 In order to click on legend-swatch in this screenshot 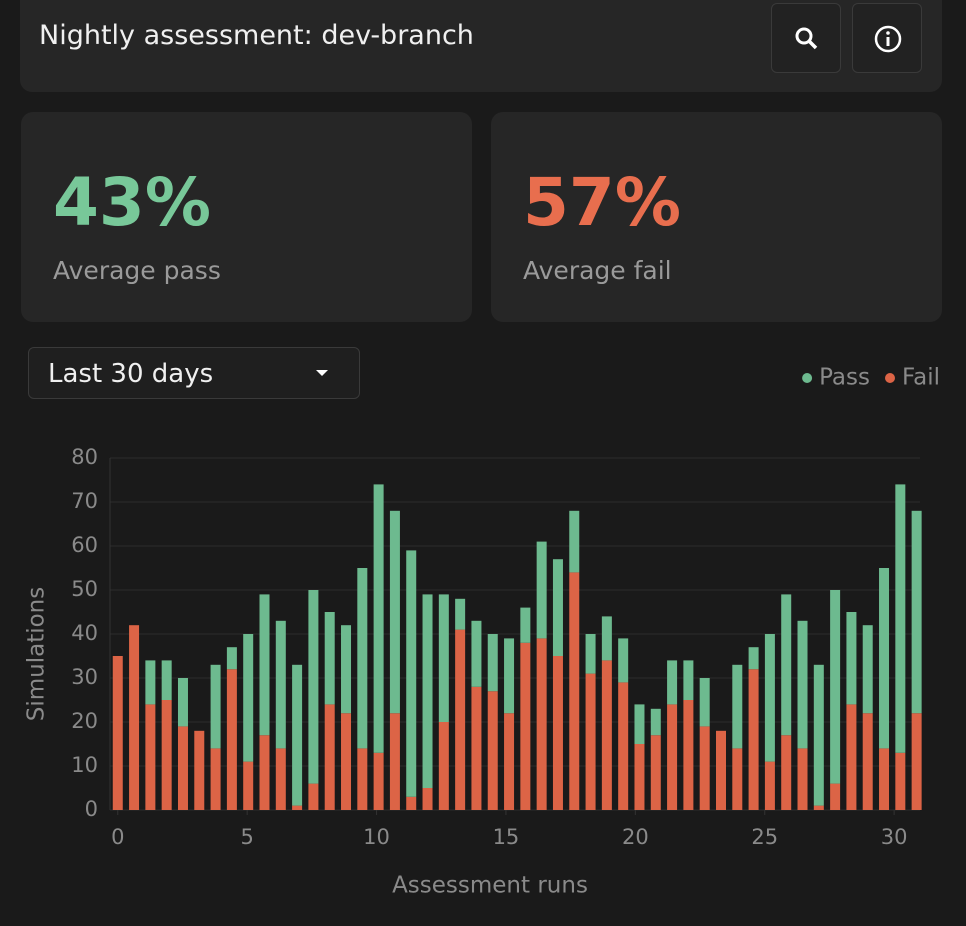, I will do `click(890, 378)`.